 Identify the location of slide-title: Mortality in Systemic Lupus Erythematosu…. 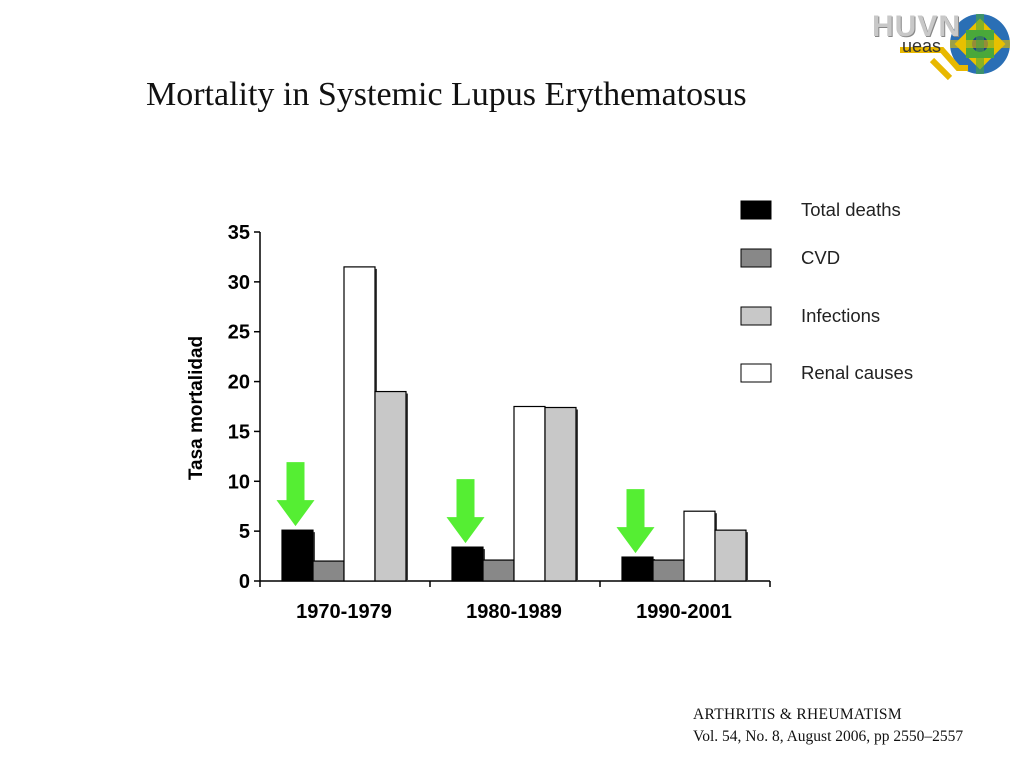
(446, 94).